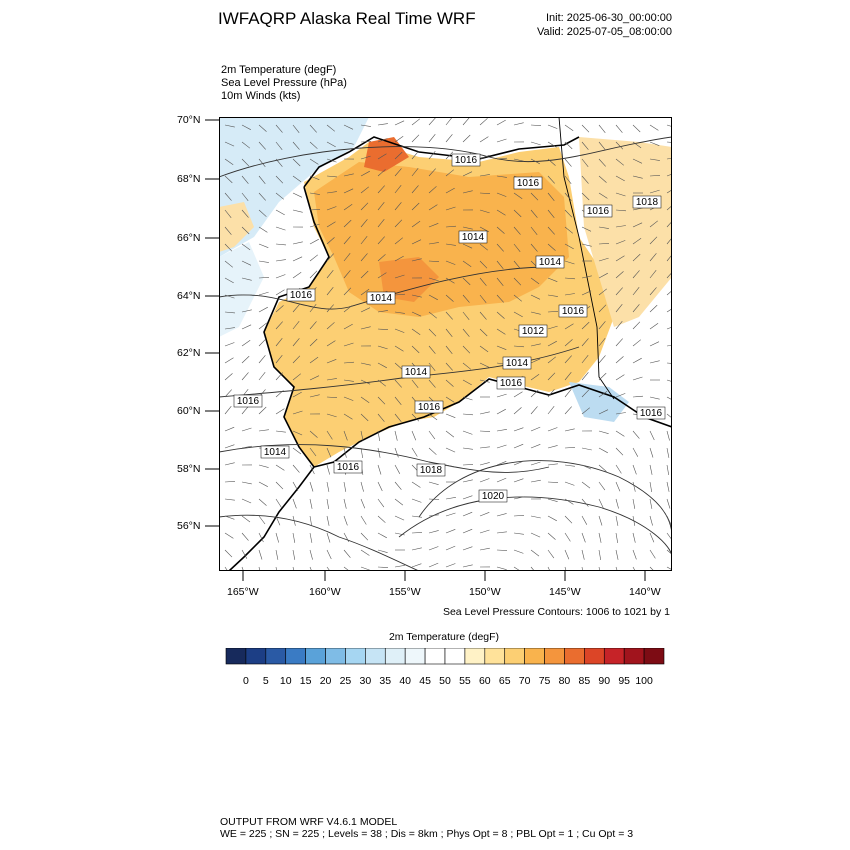  Describe the element at coordinates (545, 681) in the screenshot. I see `colorbar-label: 75` at that location.